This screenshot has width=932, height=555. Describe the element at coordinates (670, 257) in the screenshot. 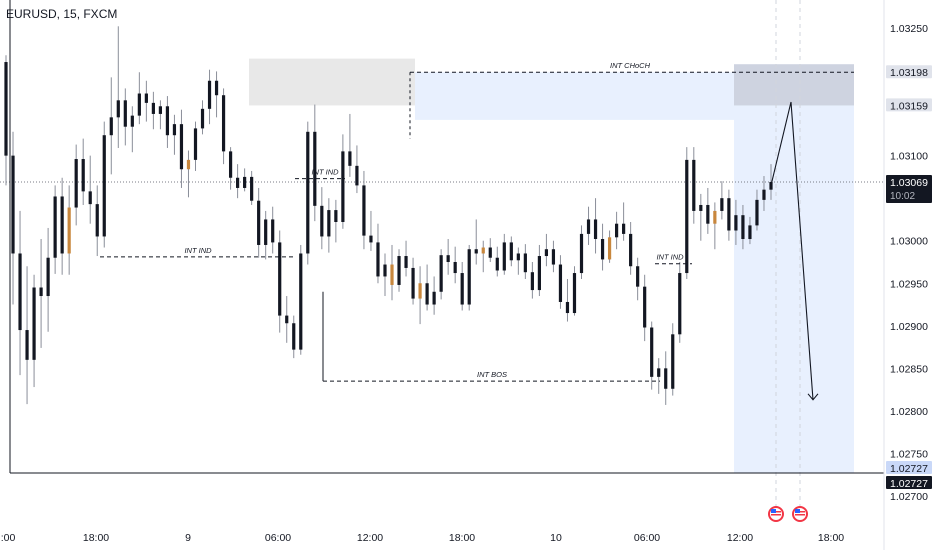

I see `structure-label-3: INT IND` at that location.